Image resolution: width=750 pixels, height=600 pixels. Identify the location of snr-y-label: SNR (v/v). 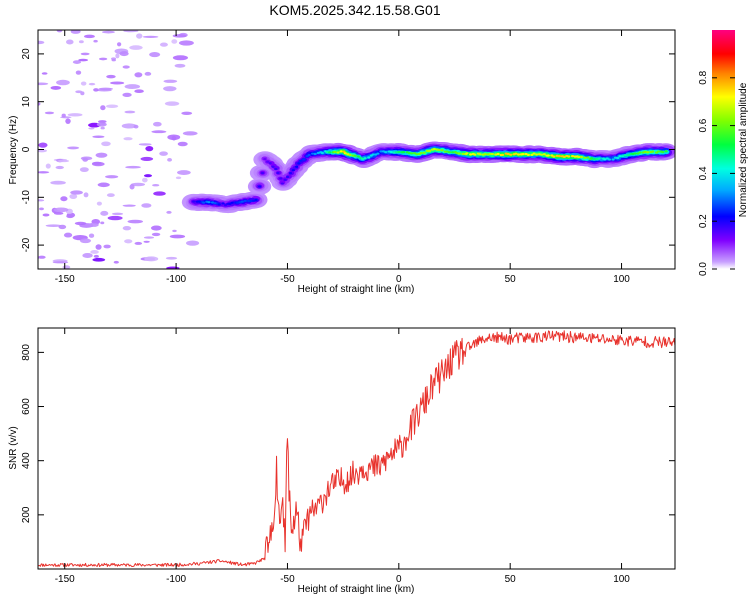
(13, 447).